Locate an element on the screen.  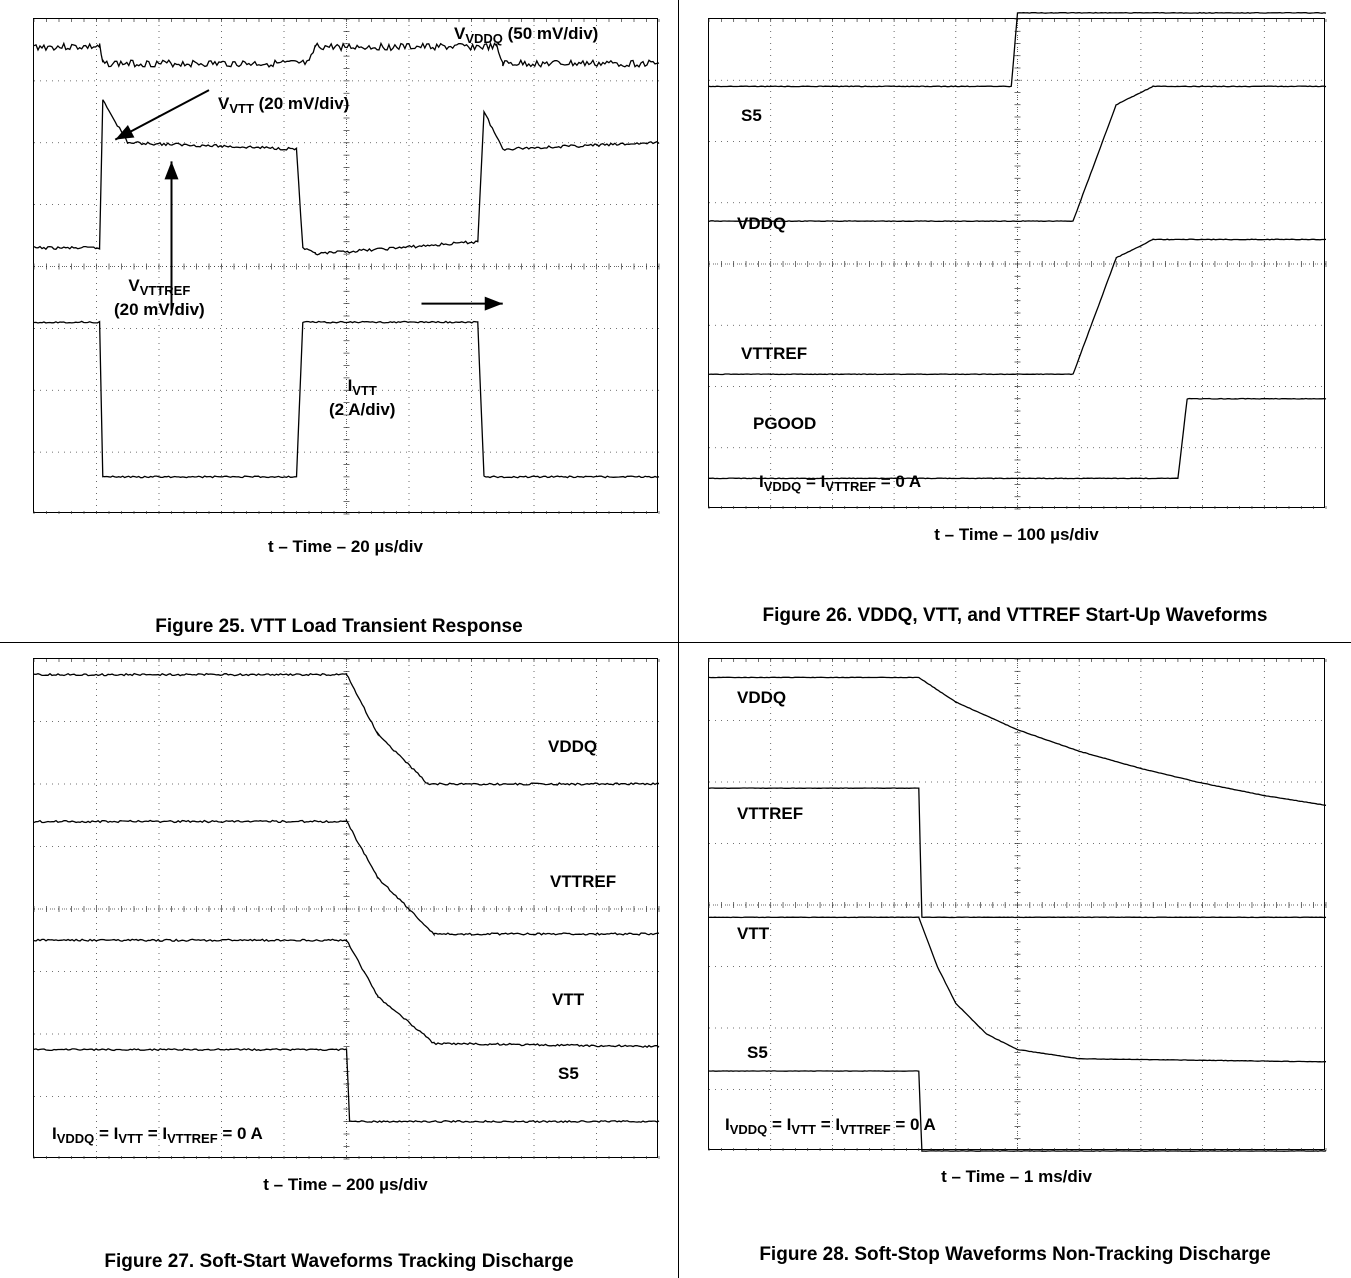
figure-27-label-vtt: VTT is located at coordinates (568, 999).